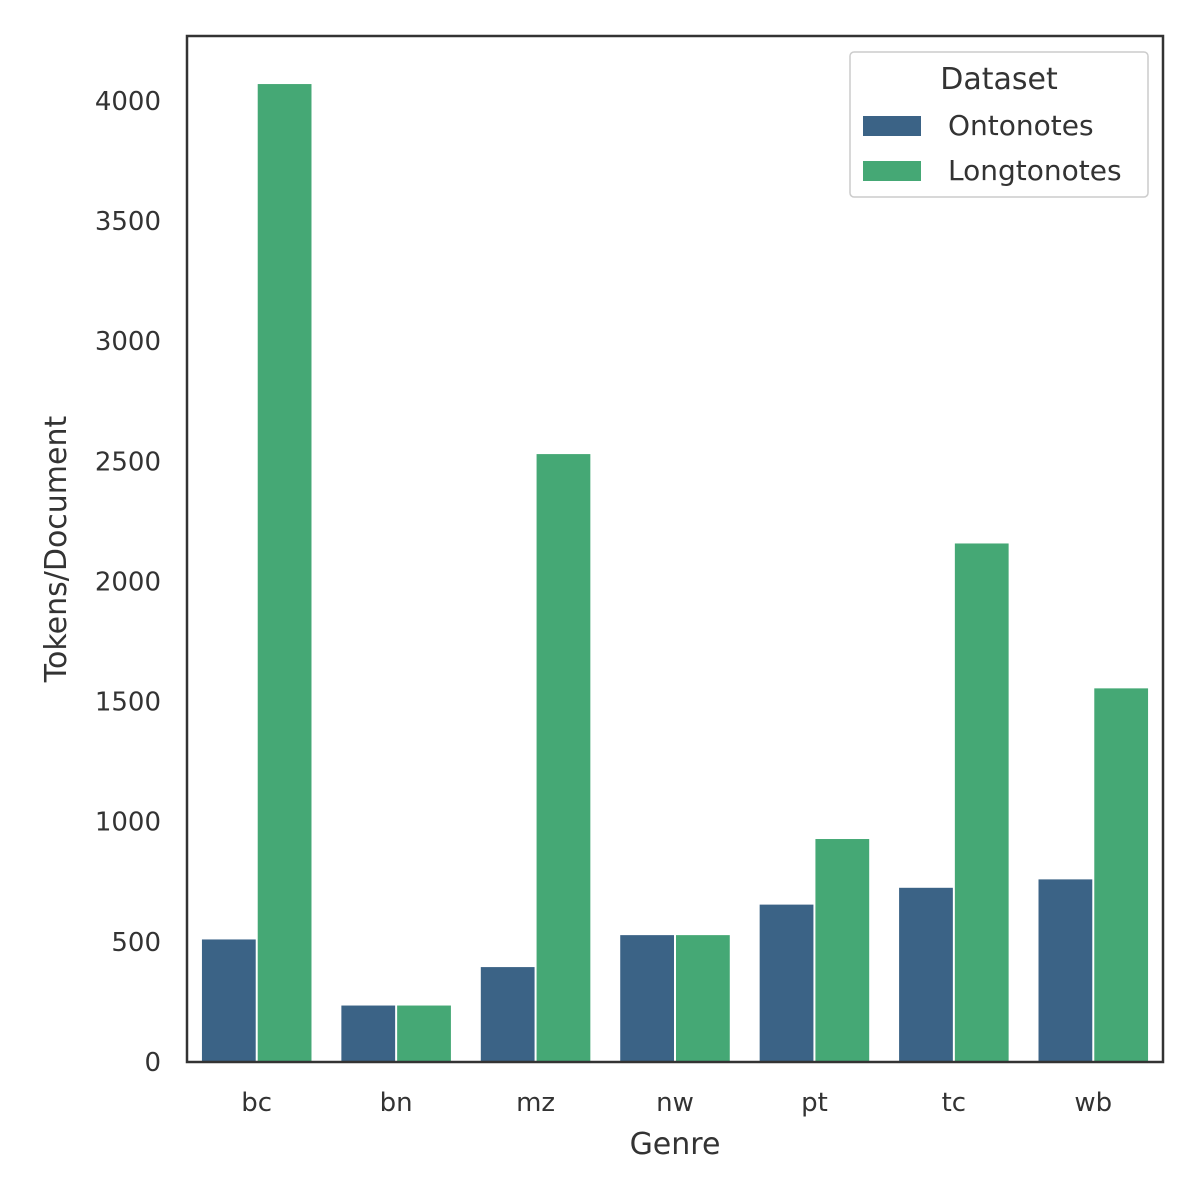  What do you see at coordinates (128, 462) in the screenshot?
I see `y-tick-label: 2500` at bounding box center [128, 462].